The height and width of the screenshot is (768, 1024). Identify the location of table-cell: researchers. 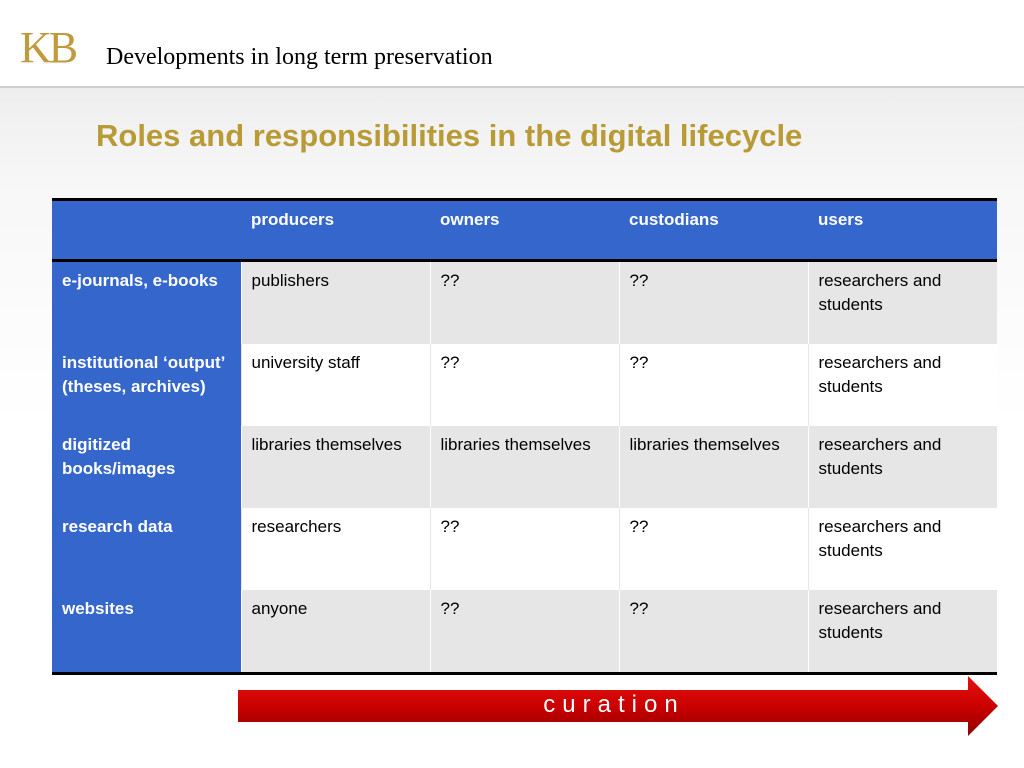
(335, 549).